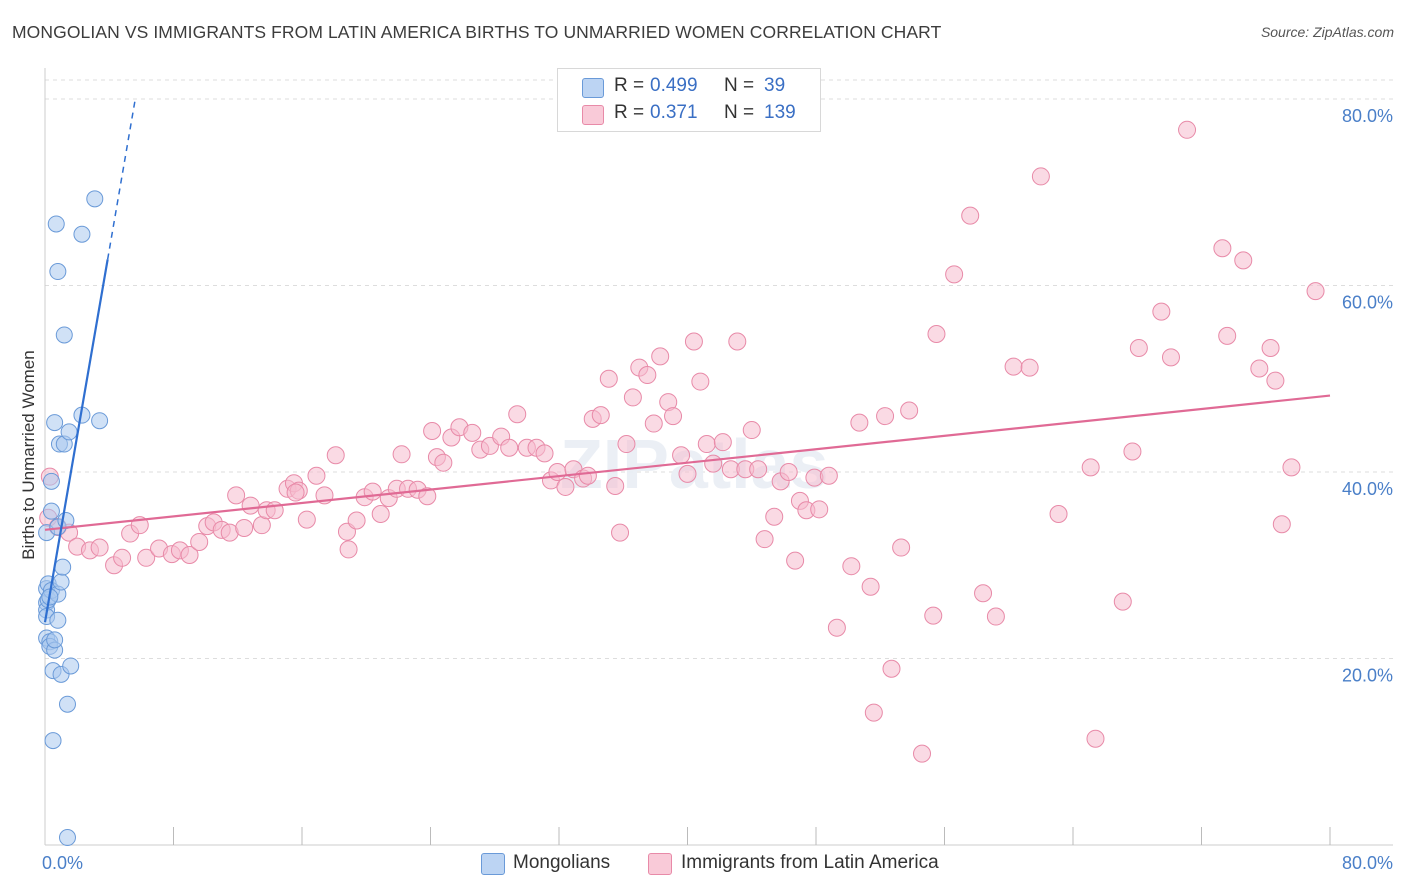  What do you see at coordinates (62, 863) in the screenshot?
I see `x-tick-label: 0.0%` at bounding box center [62, 863].